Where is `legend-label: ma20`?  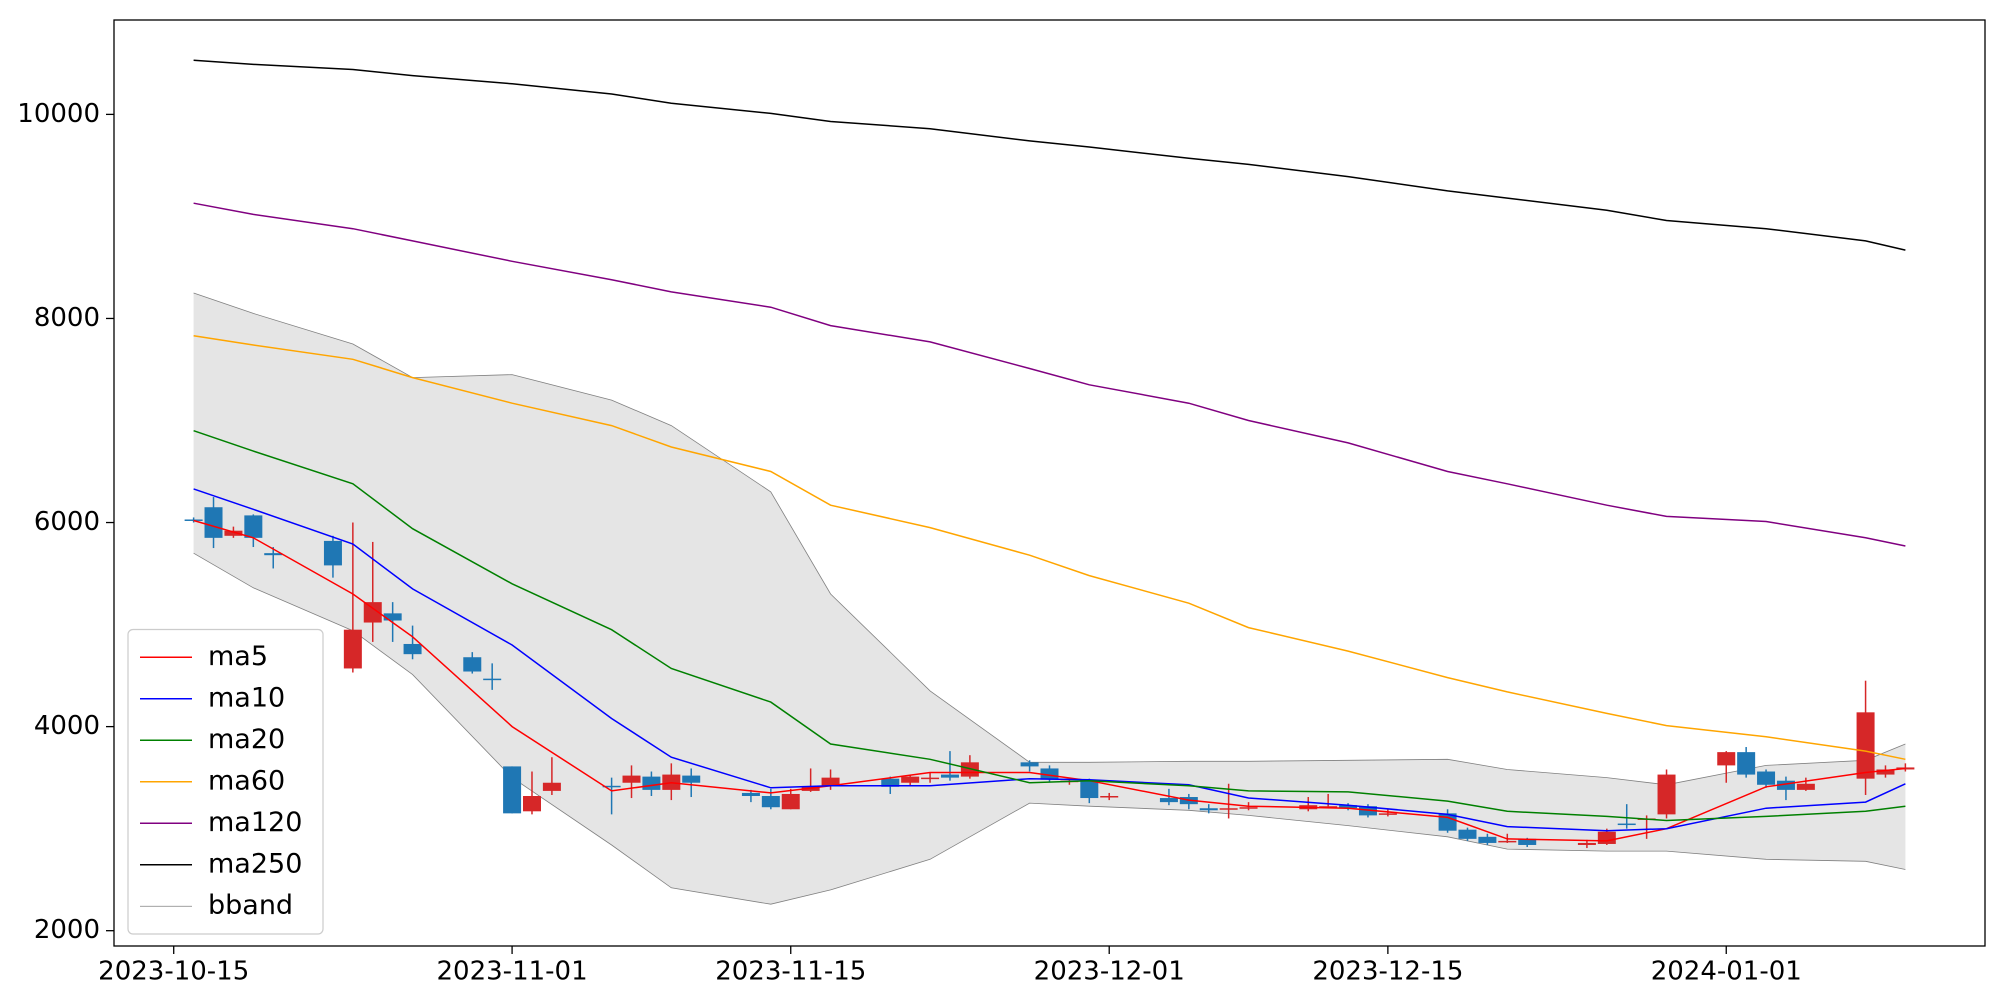
legend-label: ma20 is located at coordinates (246, 739).